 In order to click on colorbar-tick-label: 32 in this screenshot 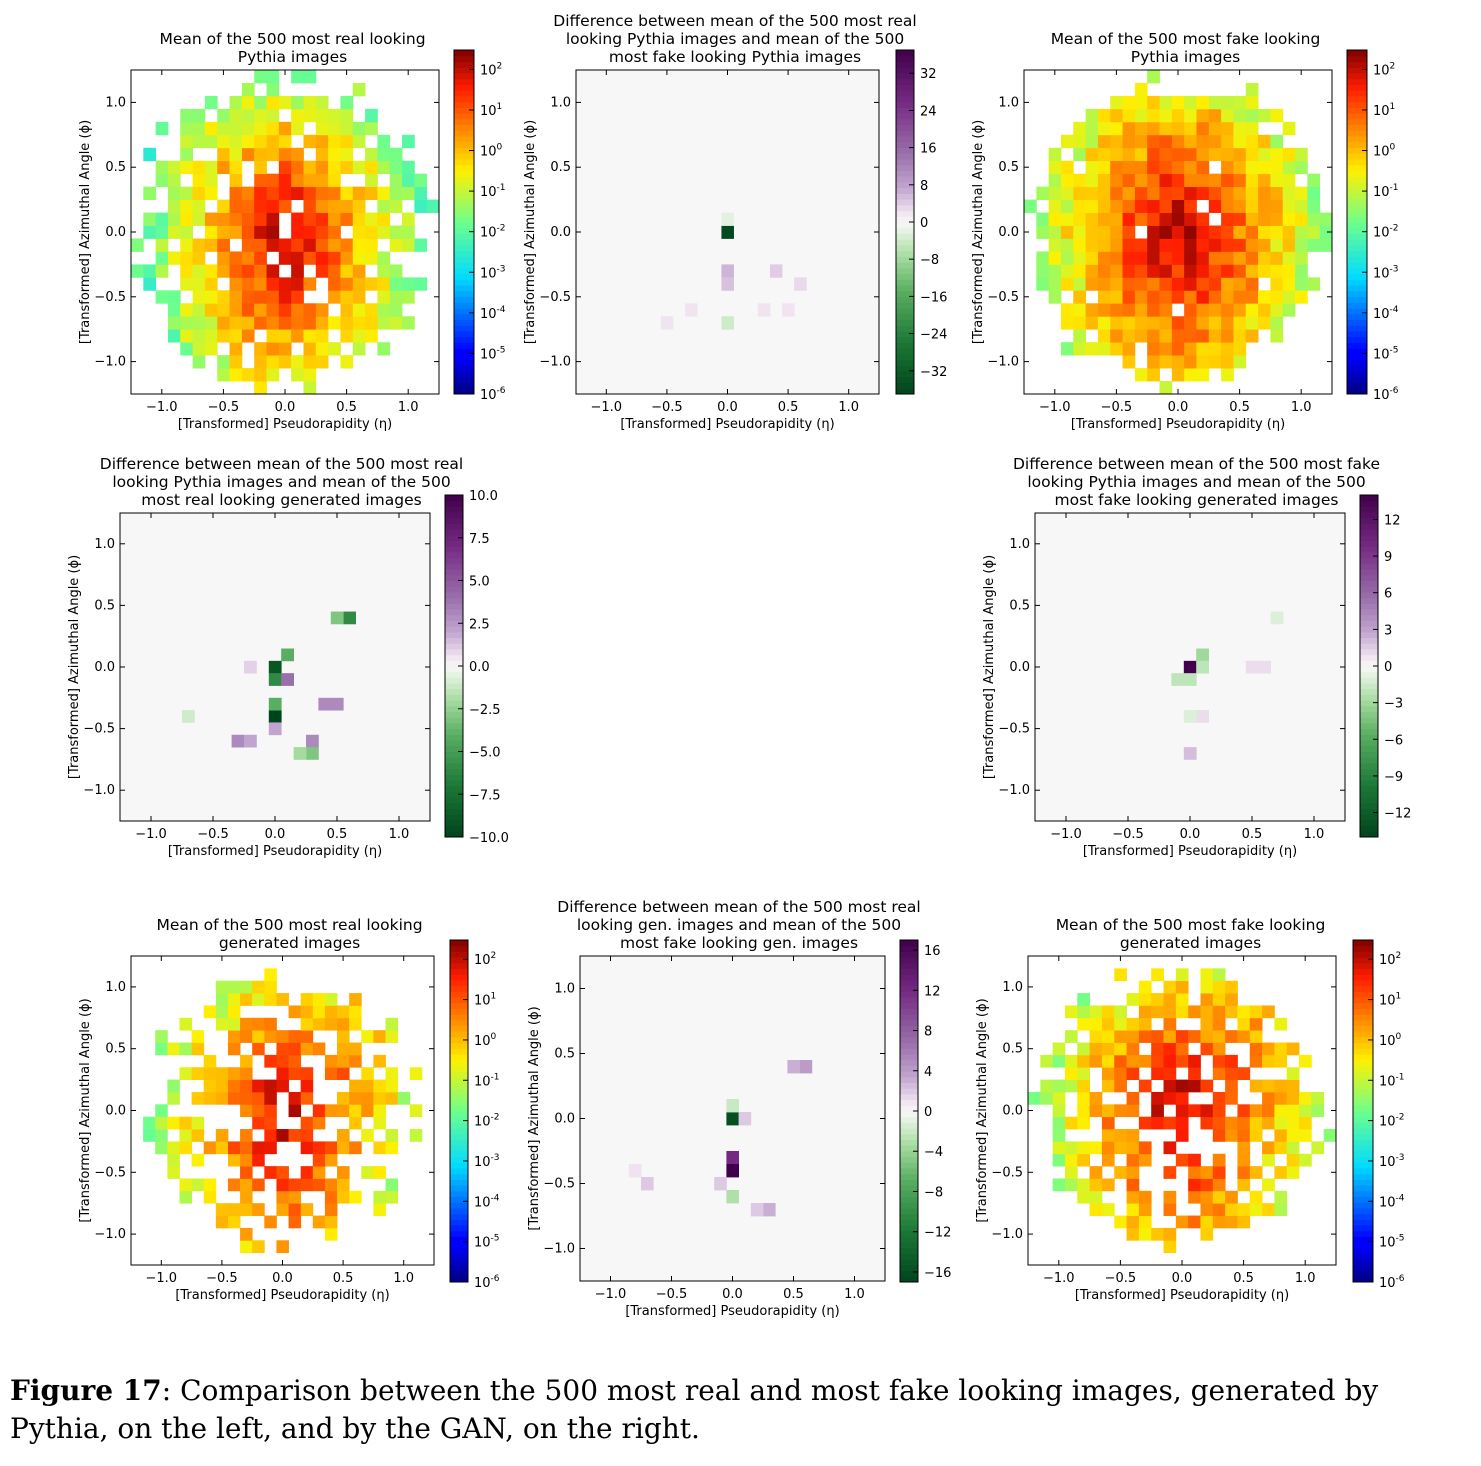, I will do `click(928, 74)`.